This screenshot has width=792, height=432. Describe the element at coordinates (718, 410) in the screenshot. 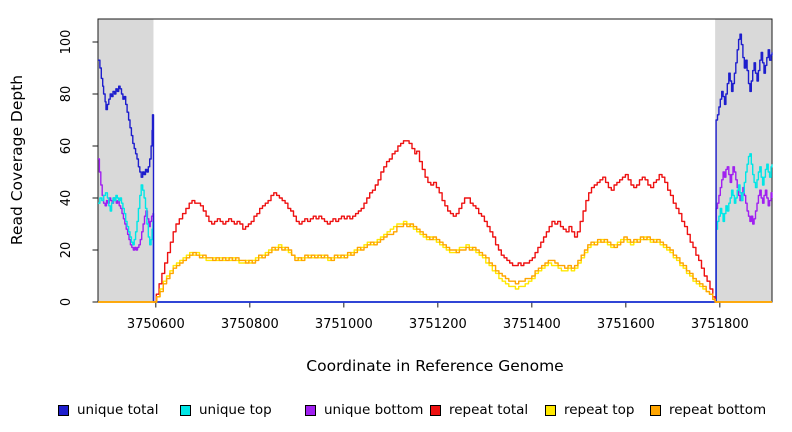

I see `legend-label: repeat bottom` at that location.